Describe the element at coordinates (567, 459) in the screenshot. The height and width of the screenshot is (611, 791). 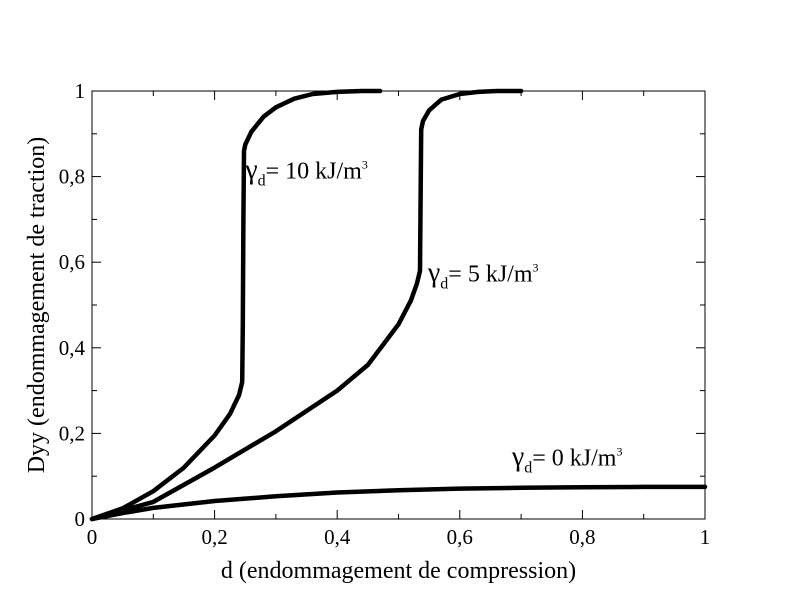
I see `annotation-3: γd= 0 kJ/m3` at that location.